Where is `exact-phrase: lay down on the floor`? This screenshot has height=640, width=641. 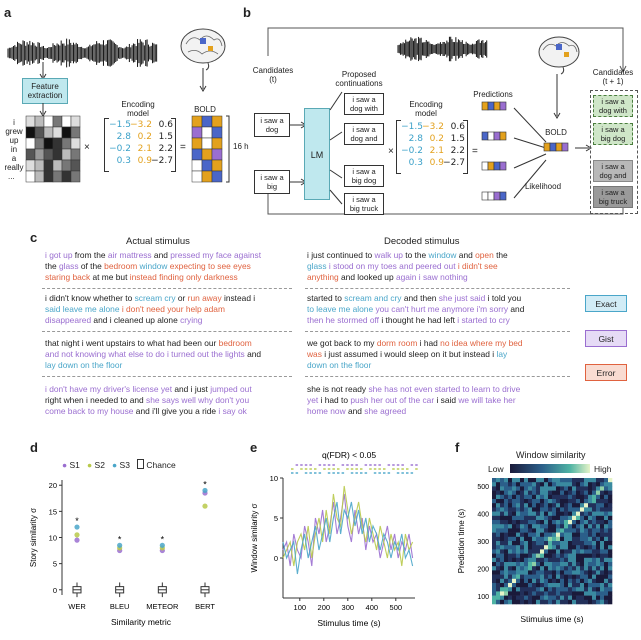 exact-phrase: lay down on the floor is located at coordinates (84, 365).